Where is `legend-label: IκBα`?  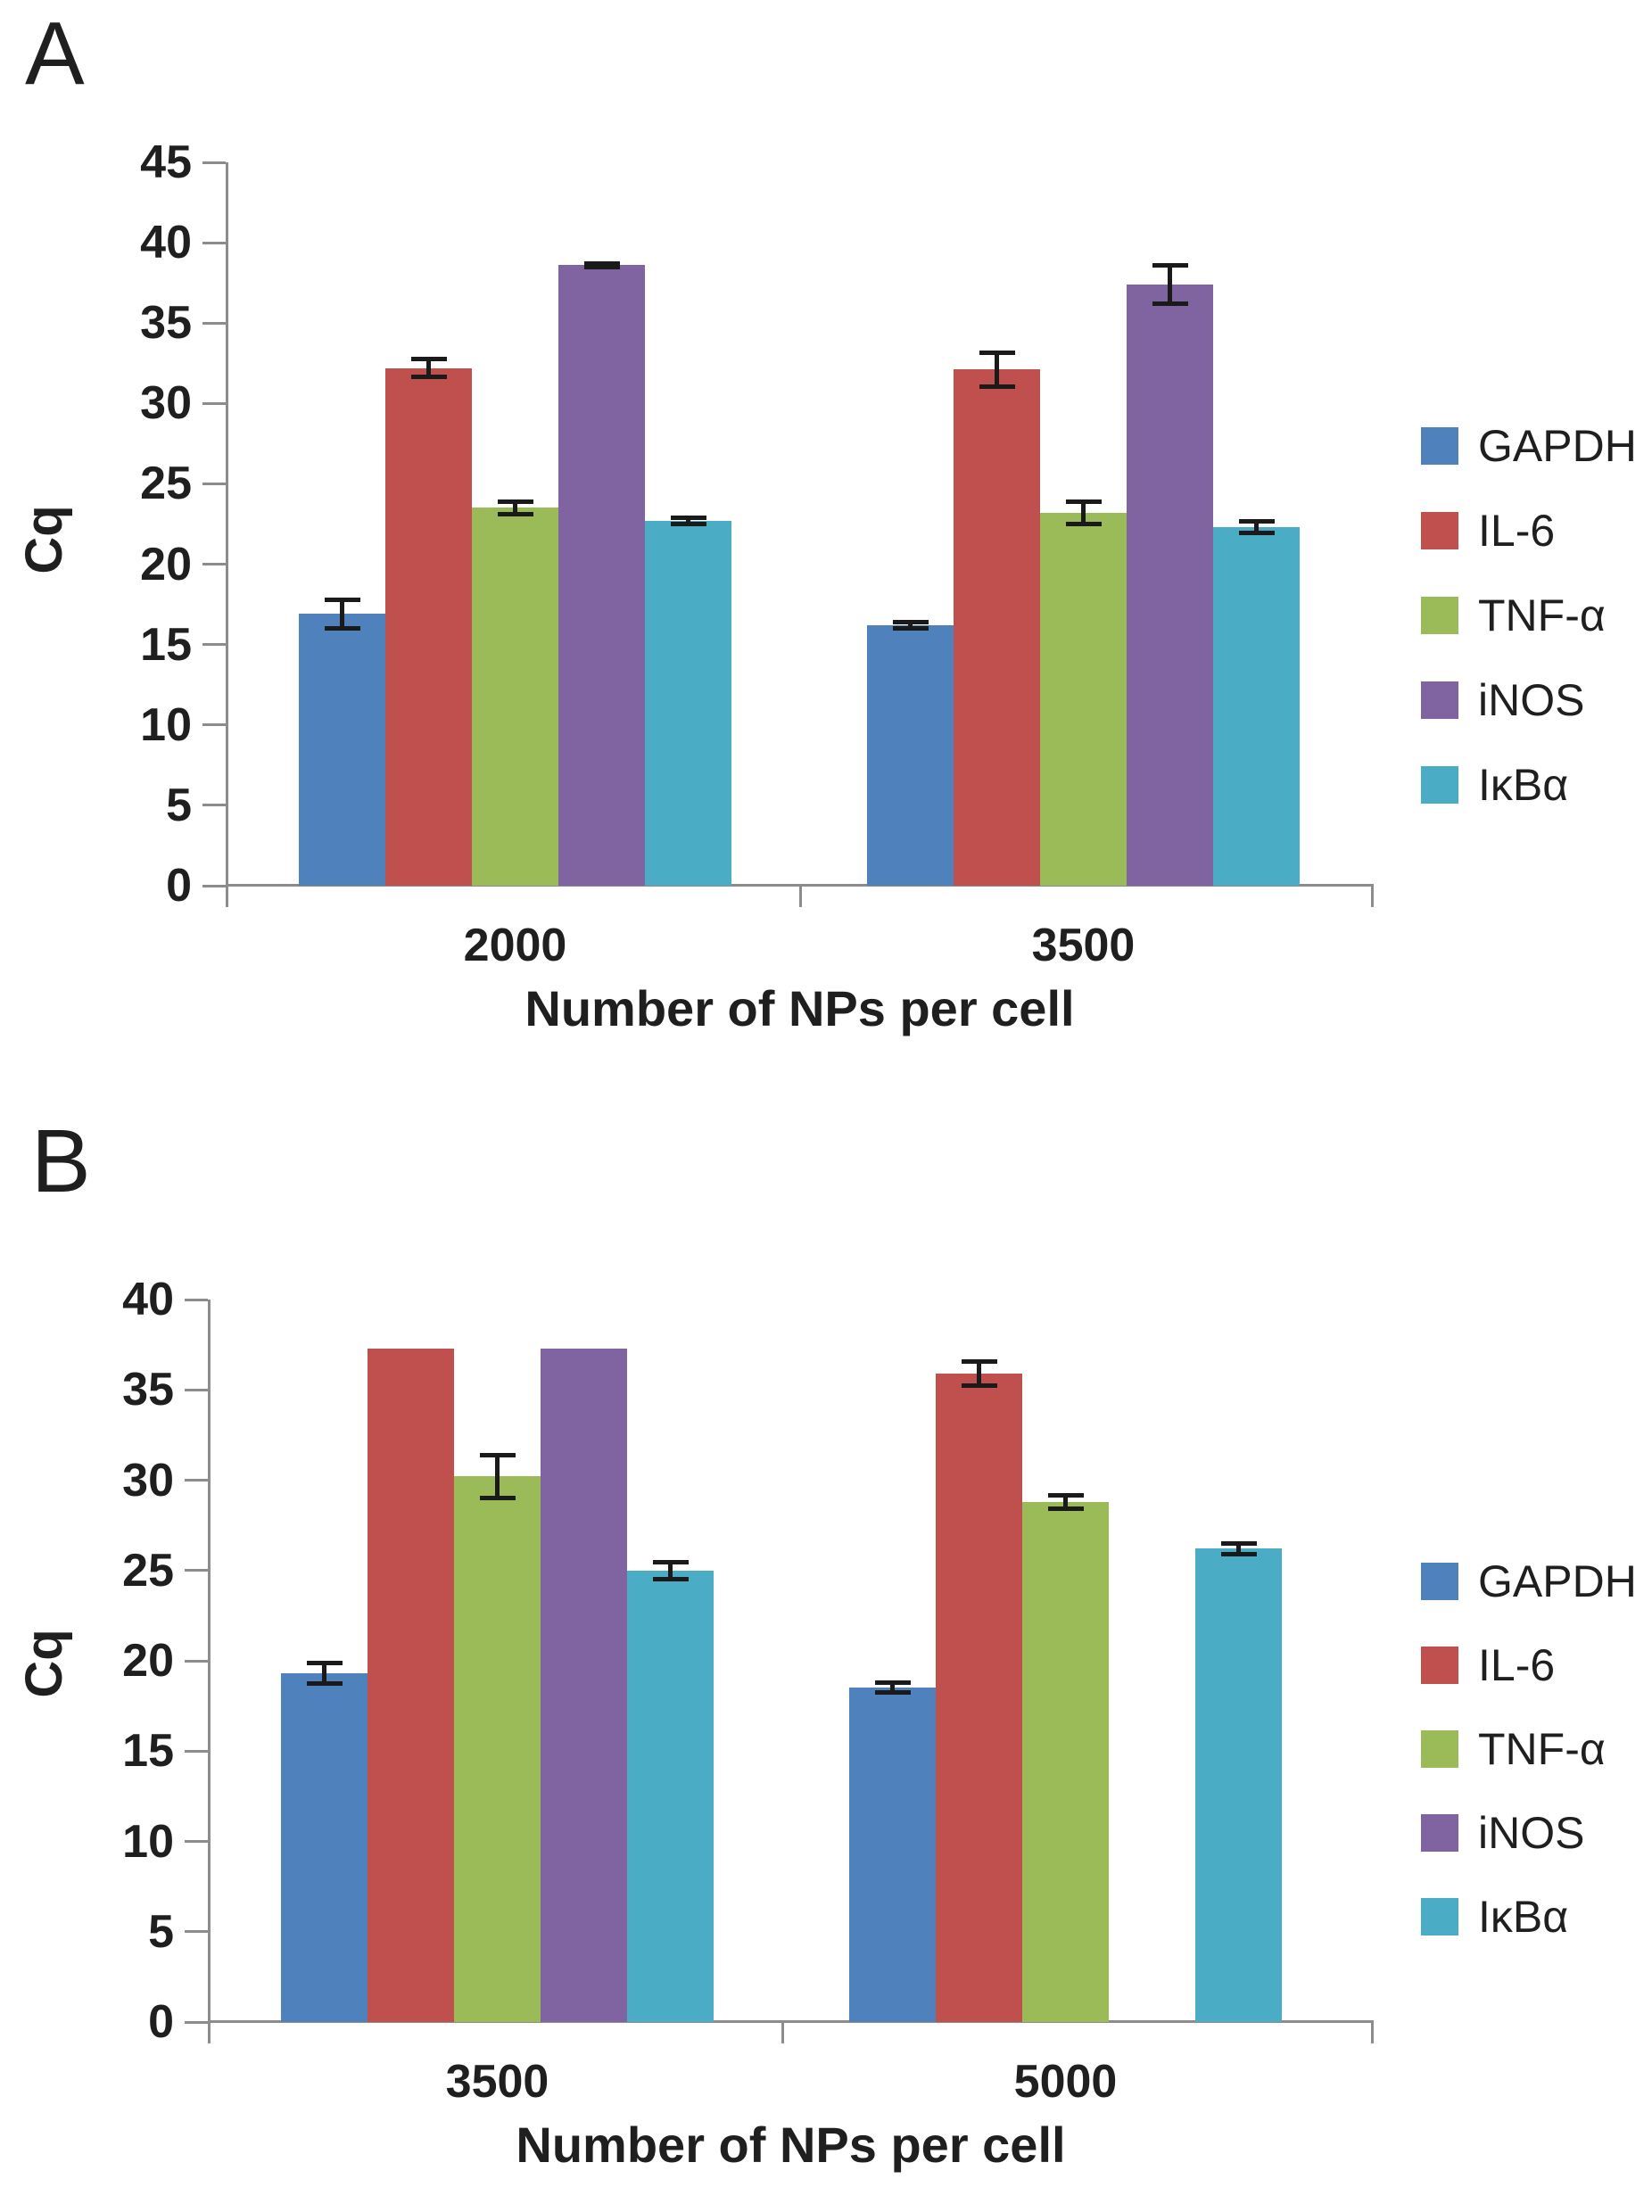 legend-label: IκBα is located at coordinates (1523, 1917).